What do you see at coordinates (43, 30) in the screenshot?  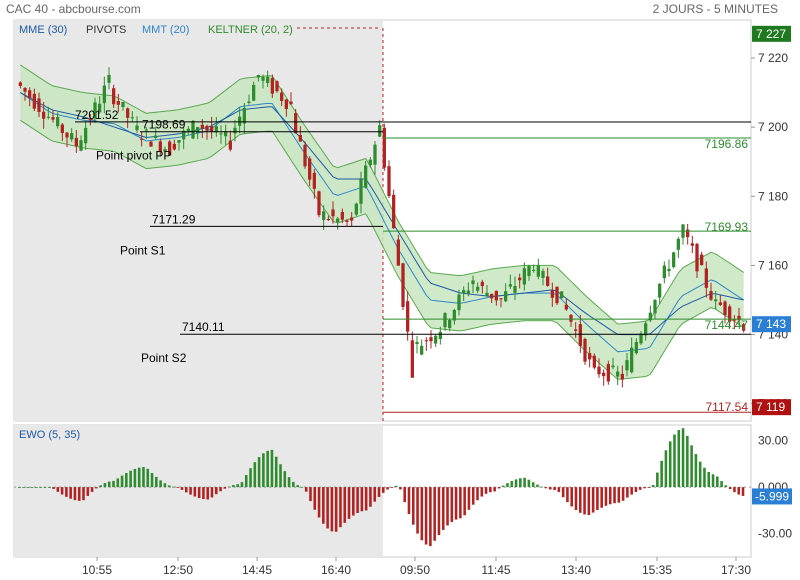 I see `legend-mme: MME (30)` at bounding box center [43, 30].